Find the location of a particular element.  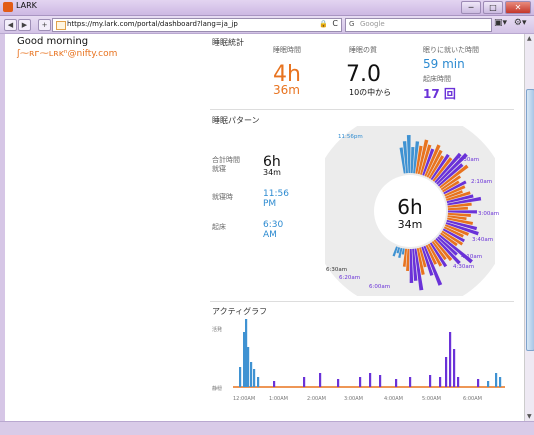

window-titlebar: LARK ─ □ ✕ is located at coordinates (267, 8).